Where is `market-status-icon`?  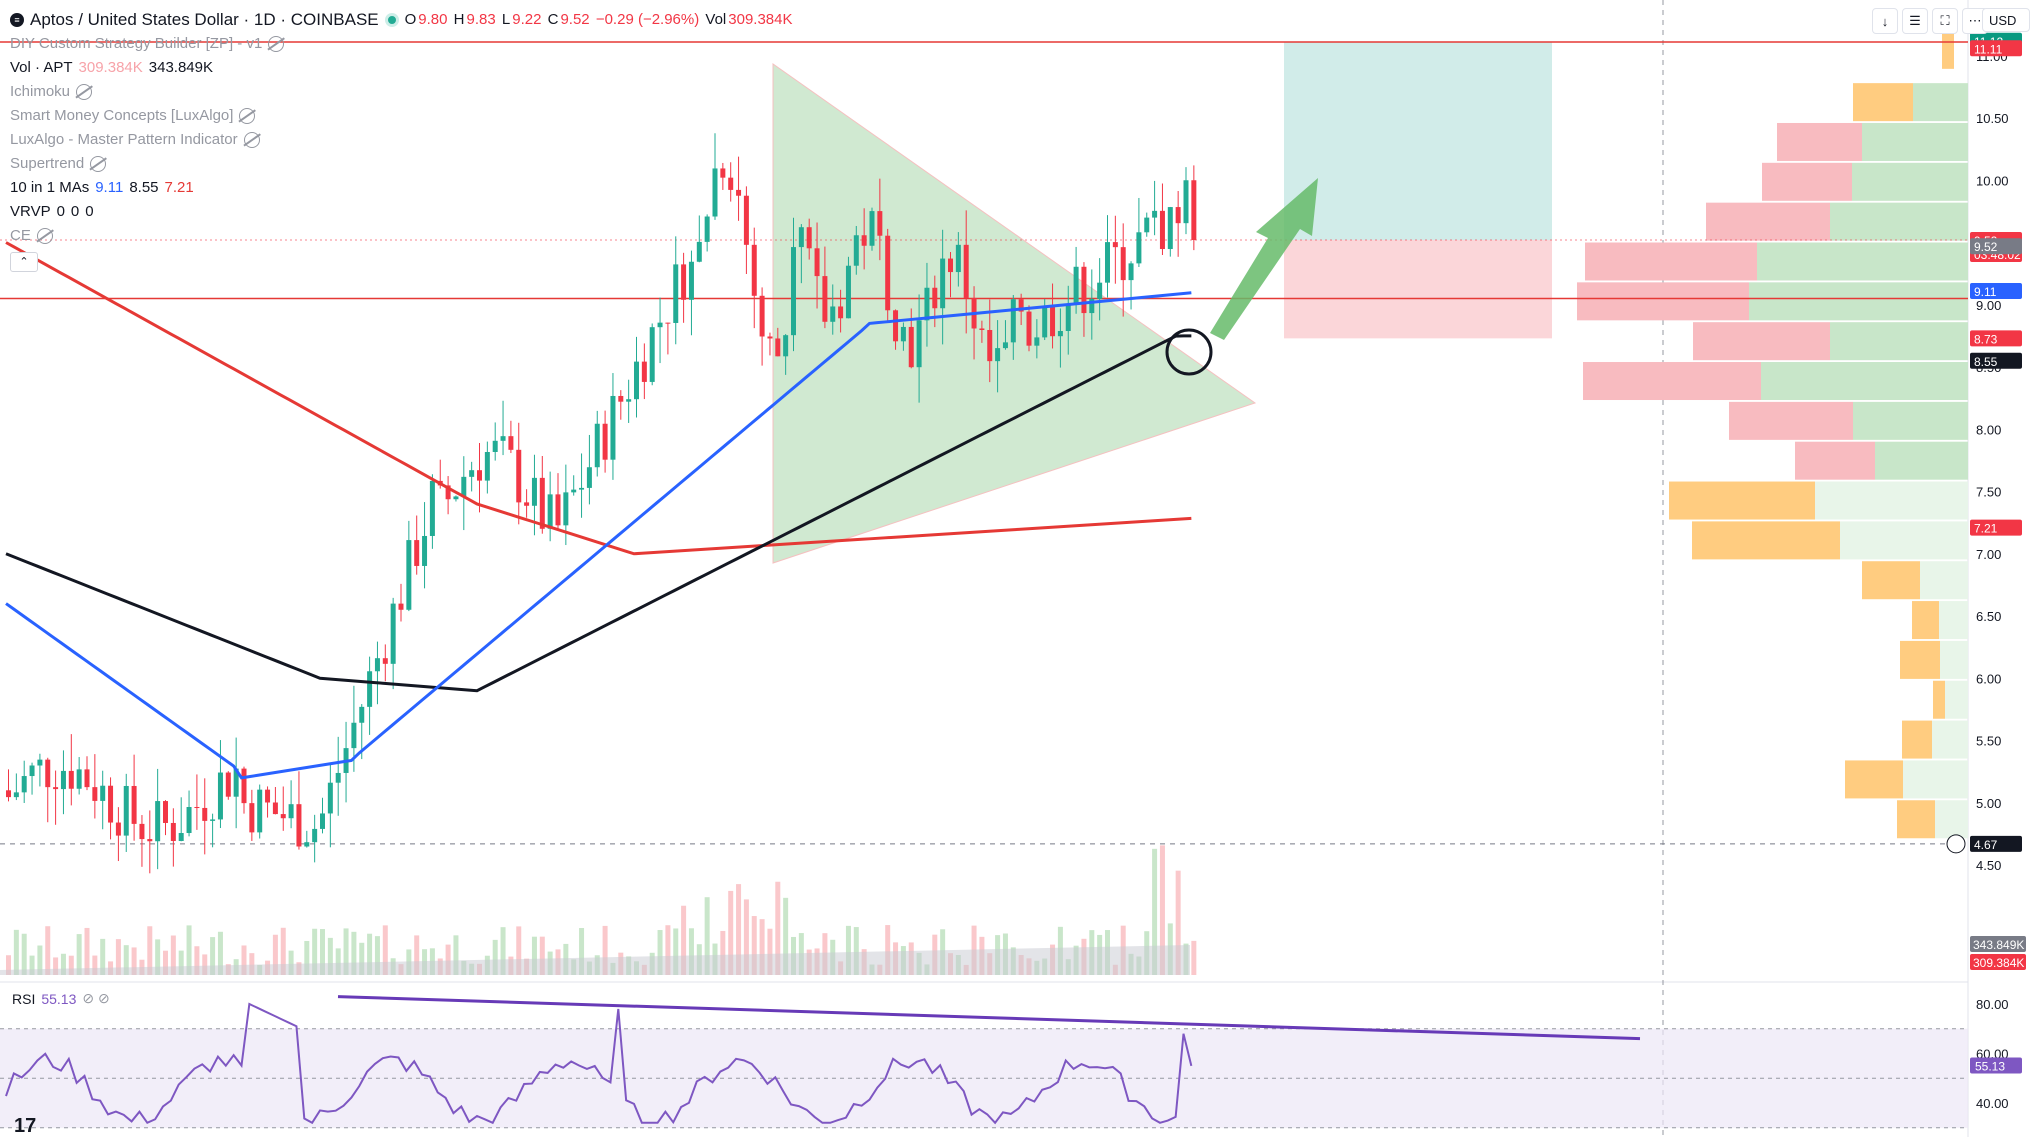 market-status-icon is located at coordinates (391, 20).